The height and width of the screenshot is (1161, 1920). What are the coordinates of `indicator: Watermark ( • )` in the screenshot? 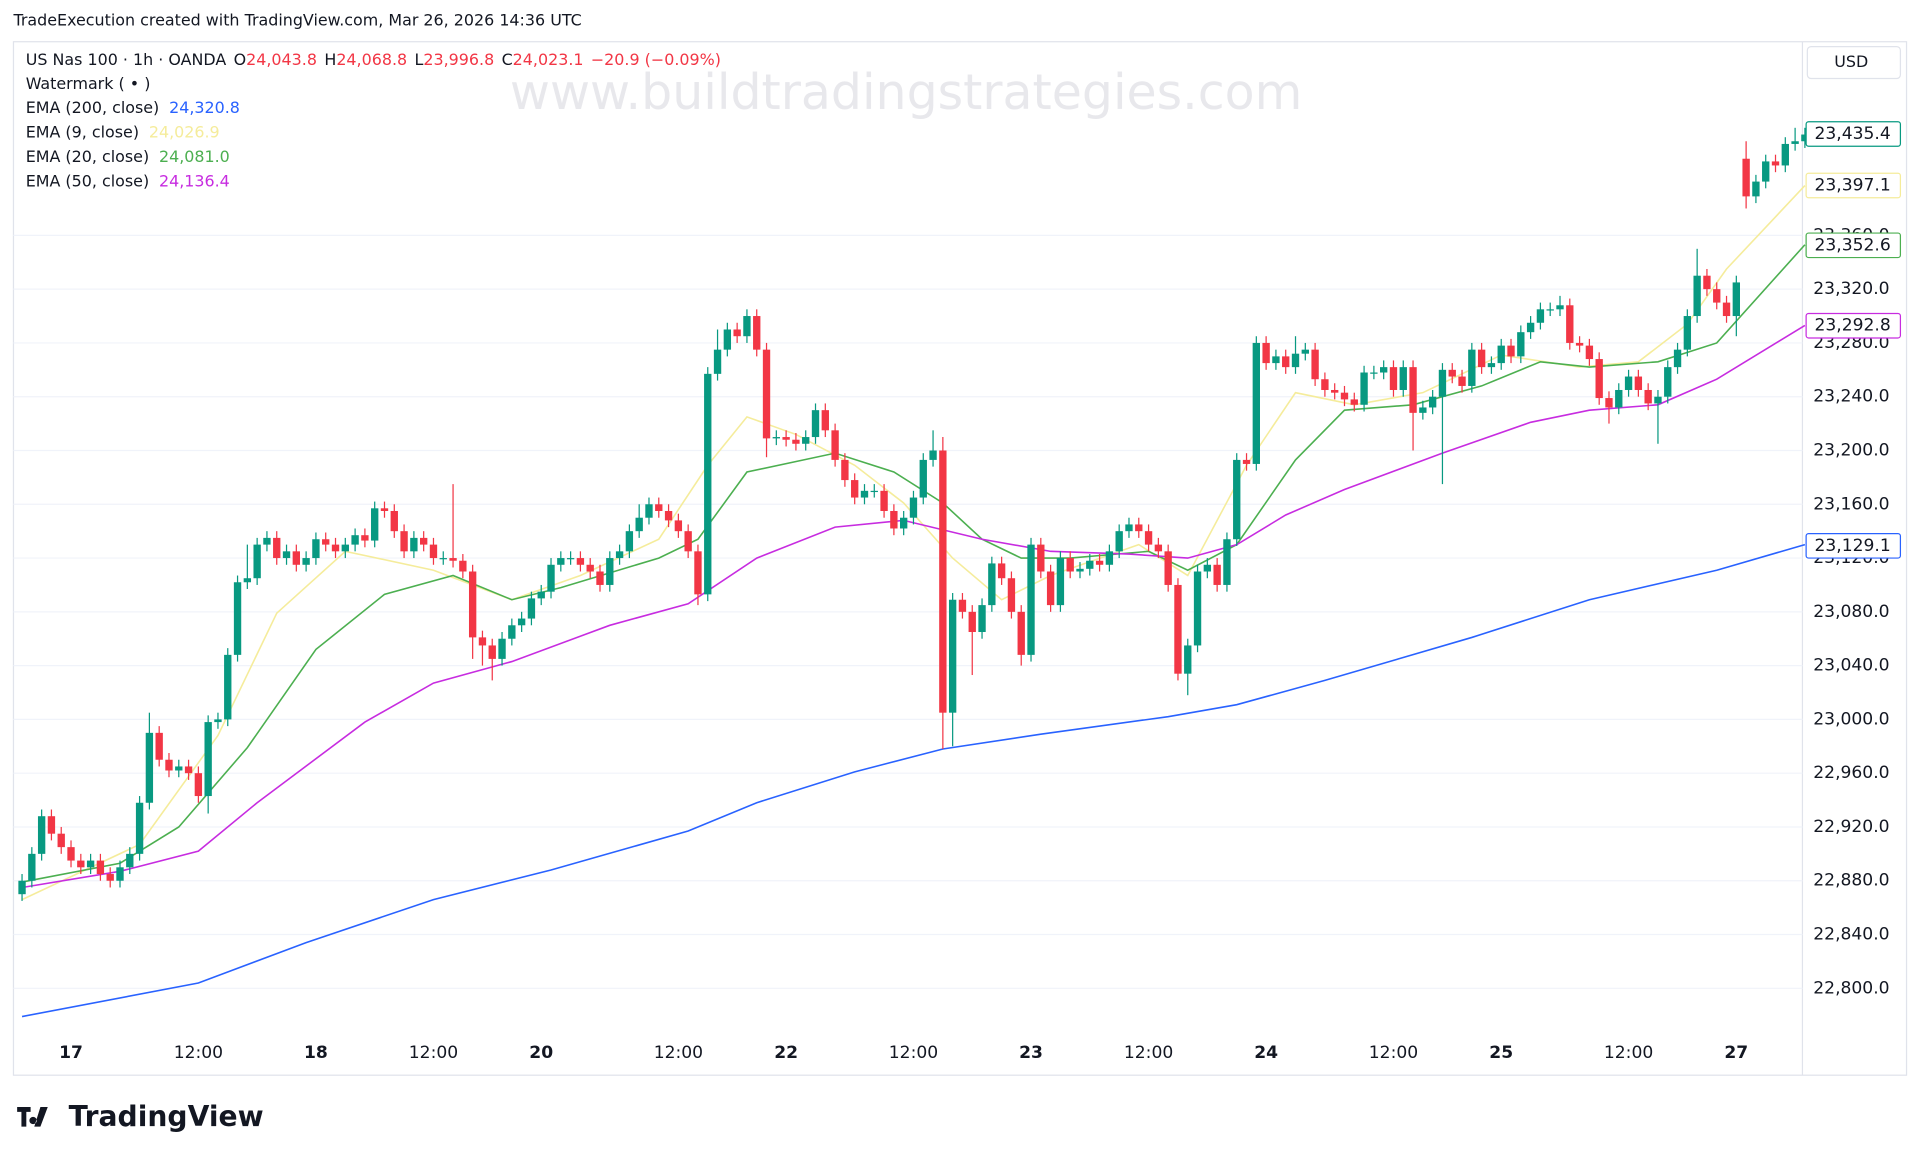 It's located at (88, 83).